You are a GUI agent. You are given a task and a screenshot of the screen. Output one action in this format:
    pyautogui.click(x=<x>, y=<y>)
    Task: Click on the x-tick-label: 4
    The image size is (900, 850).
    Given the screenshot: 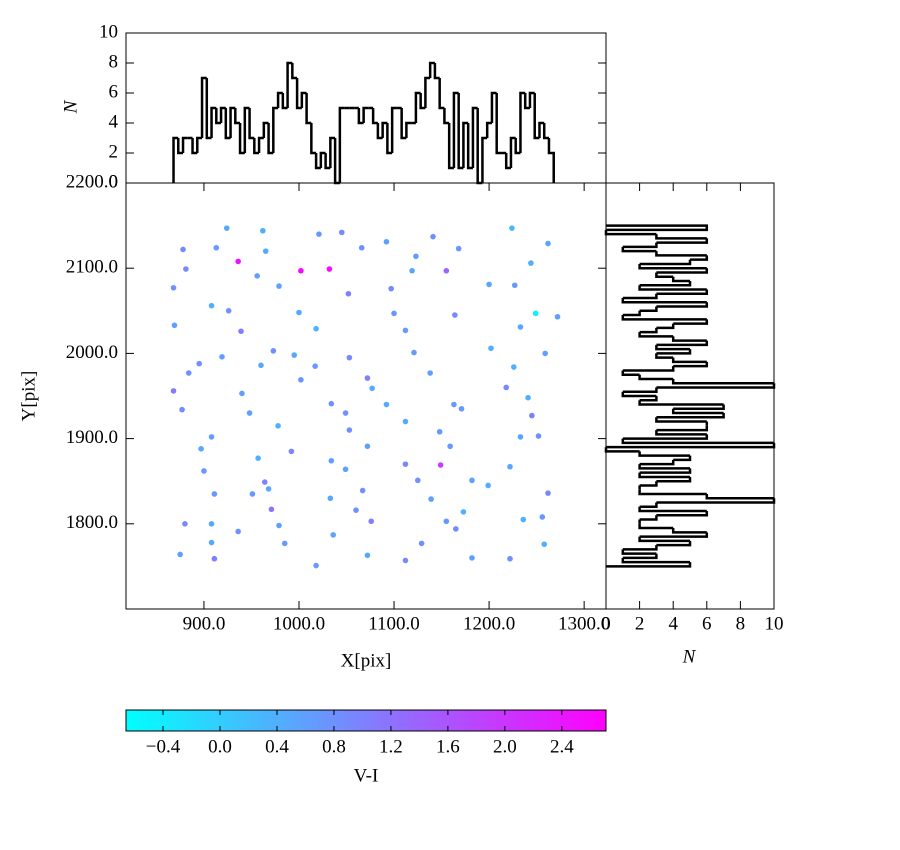 What is the action you would take?
    pyautogui.click(x=673, y=623)
    